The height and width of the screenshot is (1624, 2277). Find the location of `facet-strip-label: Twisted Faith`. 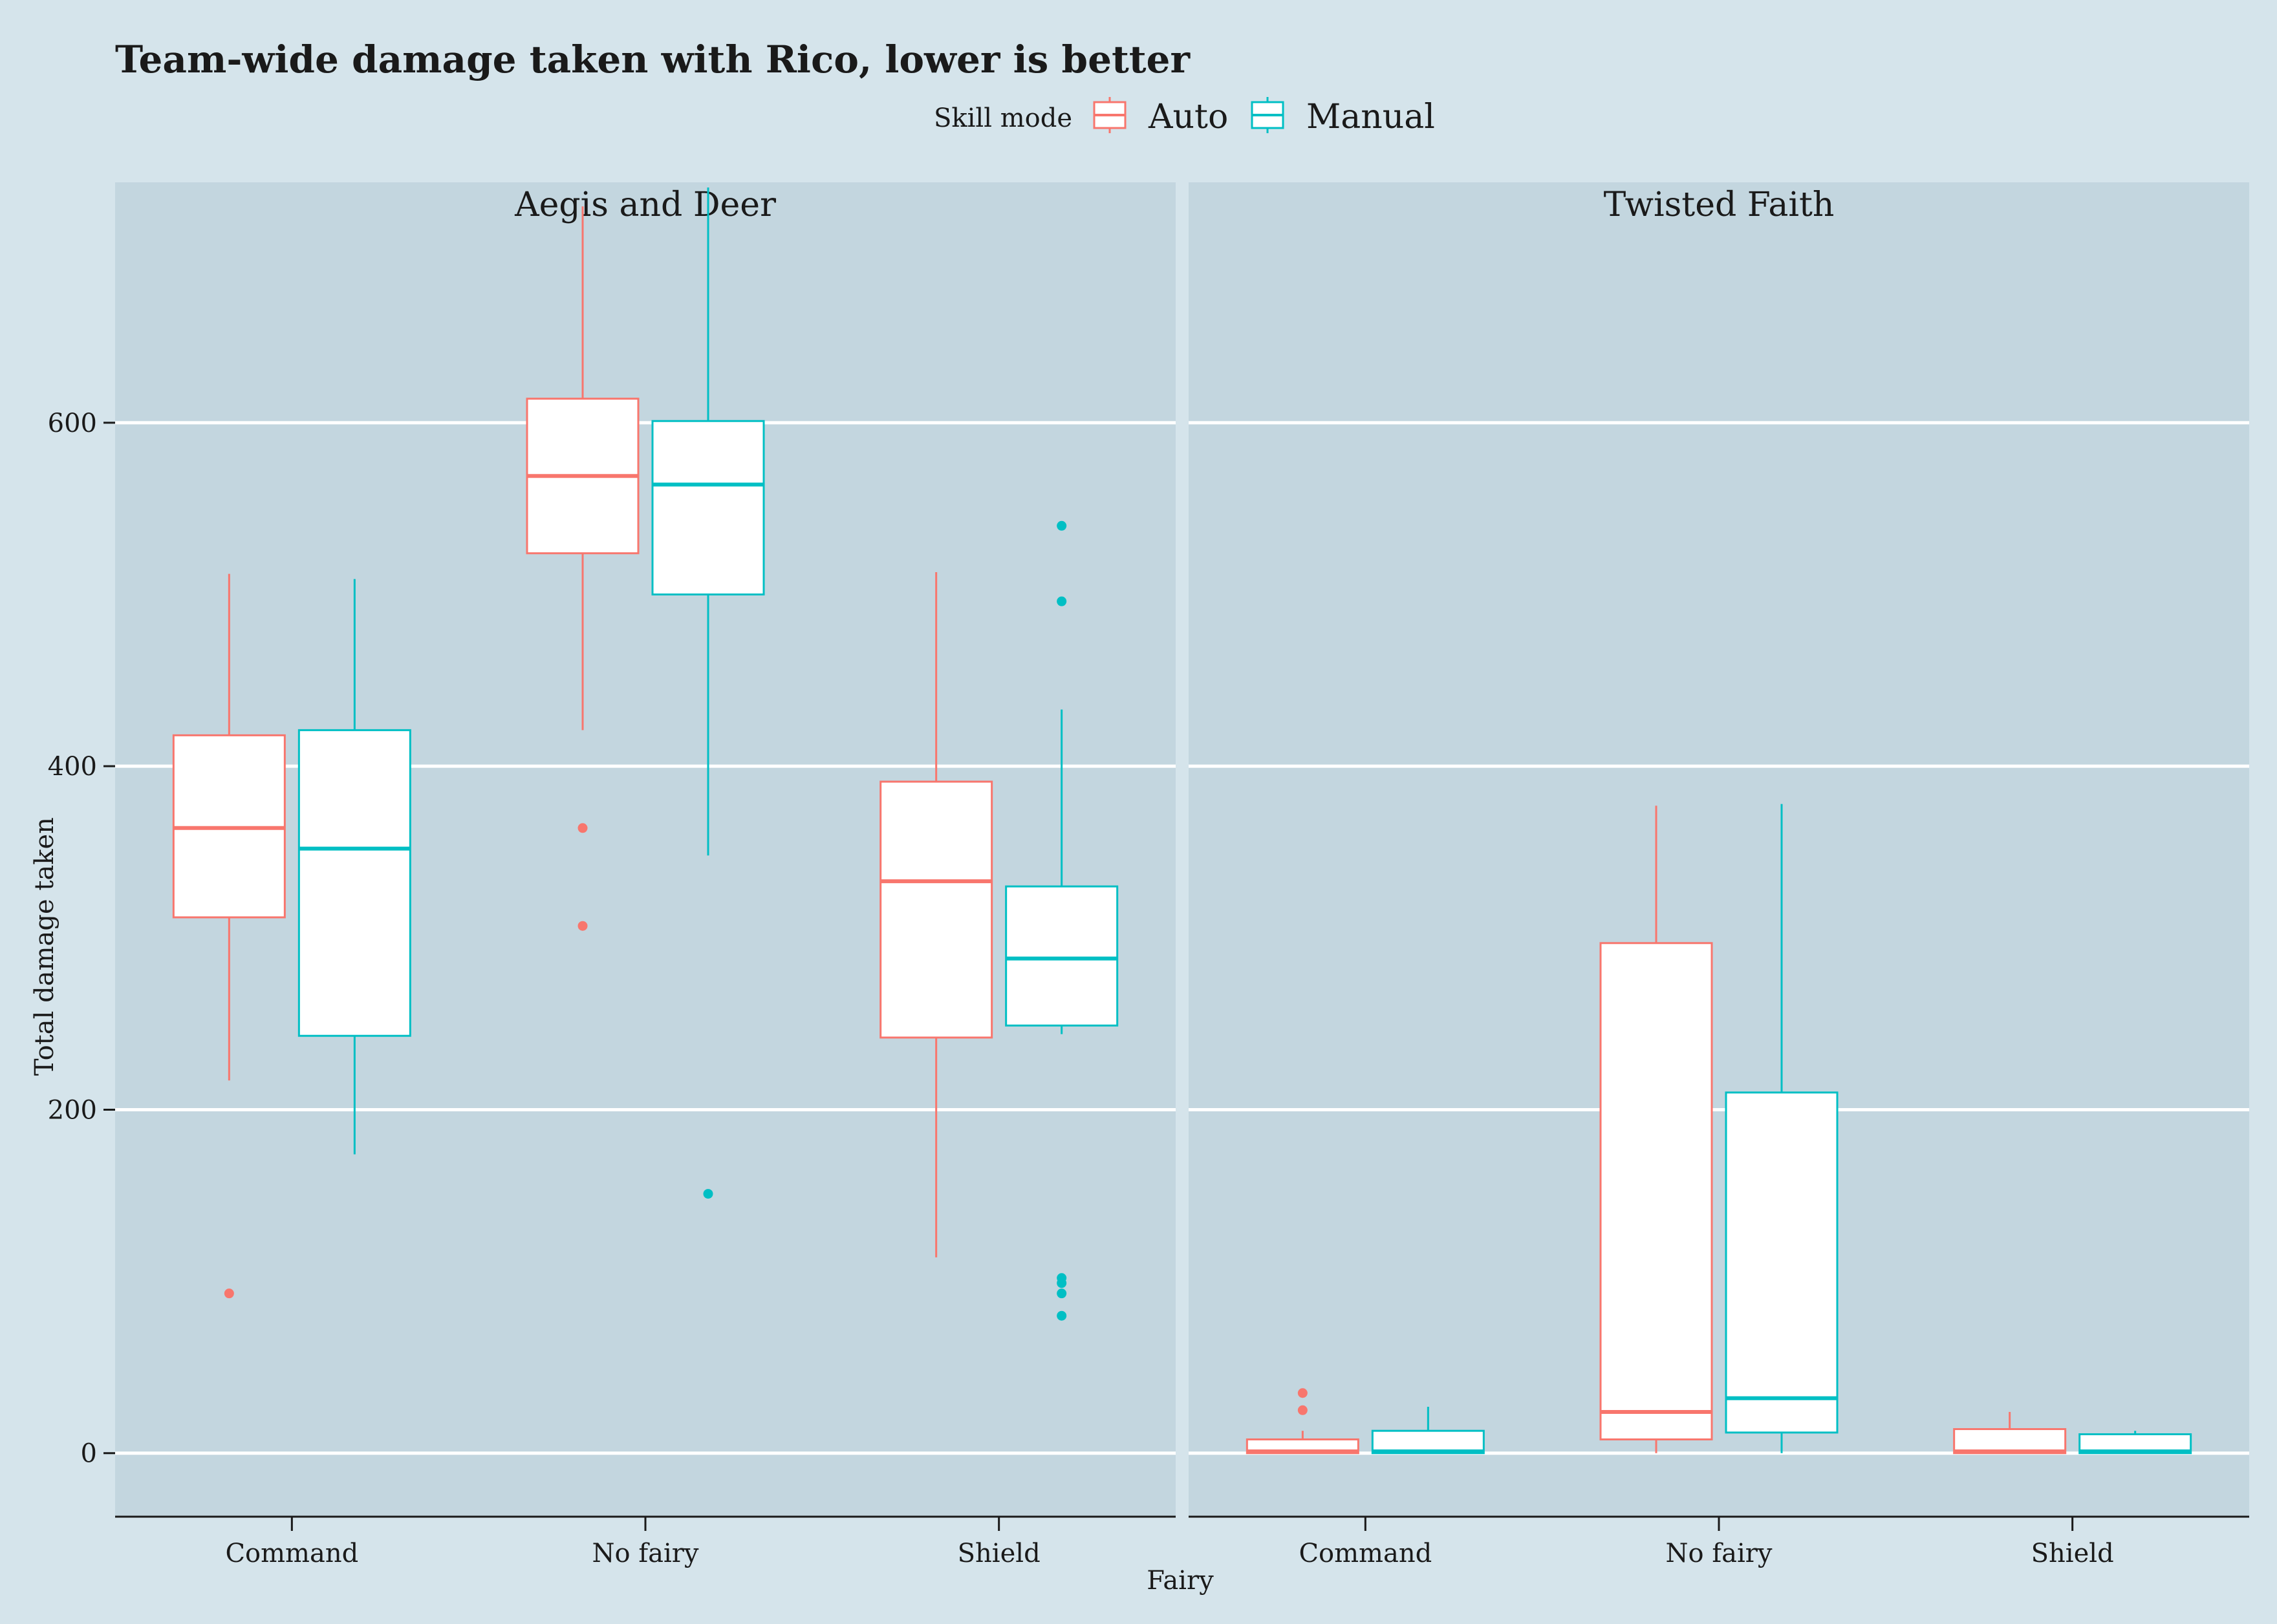

facet-strip-label: Twisted Faith is located at coordinates (1719, 205).